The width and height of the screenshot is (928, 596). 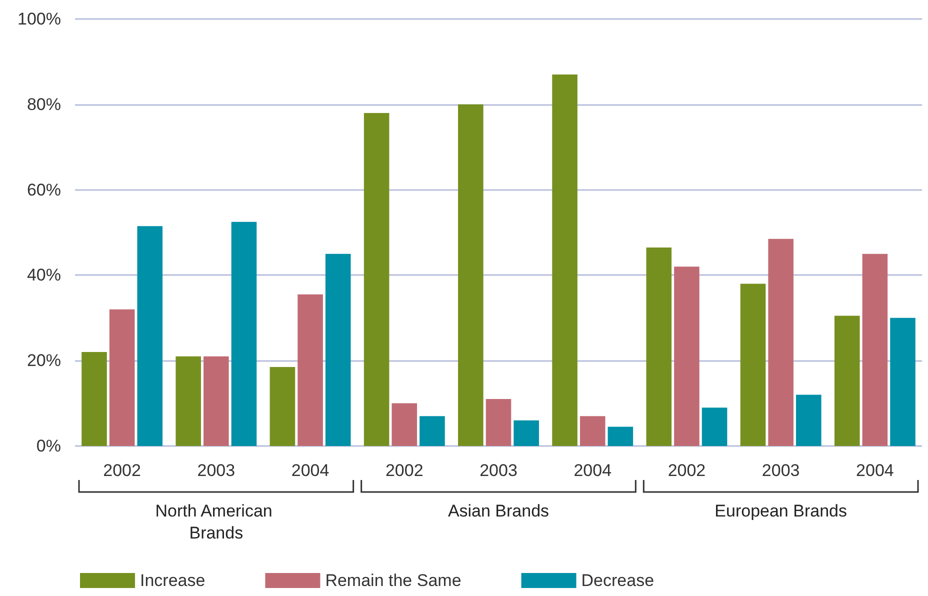 I want to click on y-tick-label: 80%, so click(x=43, y=104).